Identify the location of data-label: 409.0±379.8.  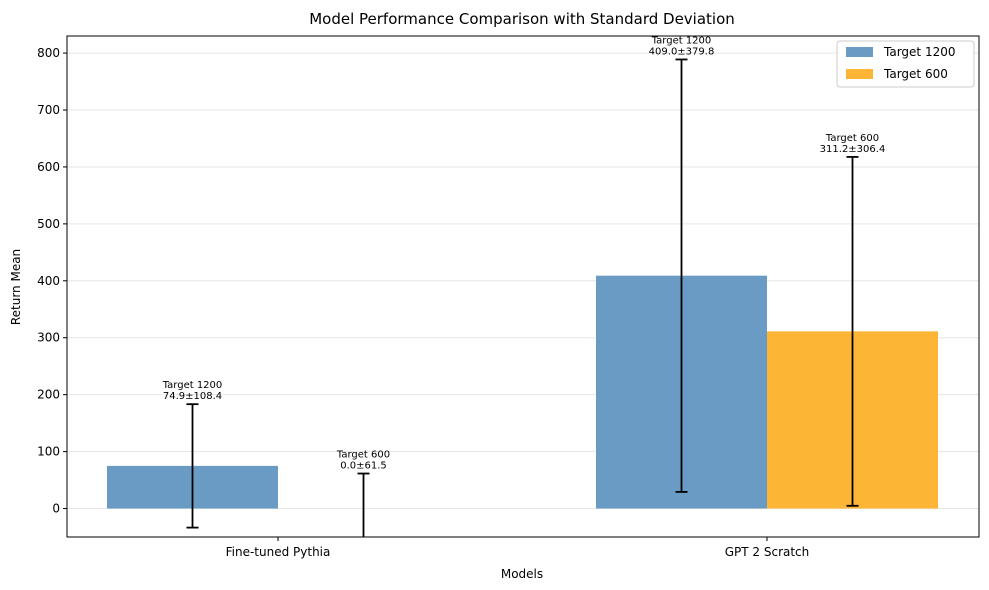
(682, 51).